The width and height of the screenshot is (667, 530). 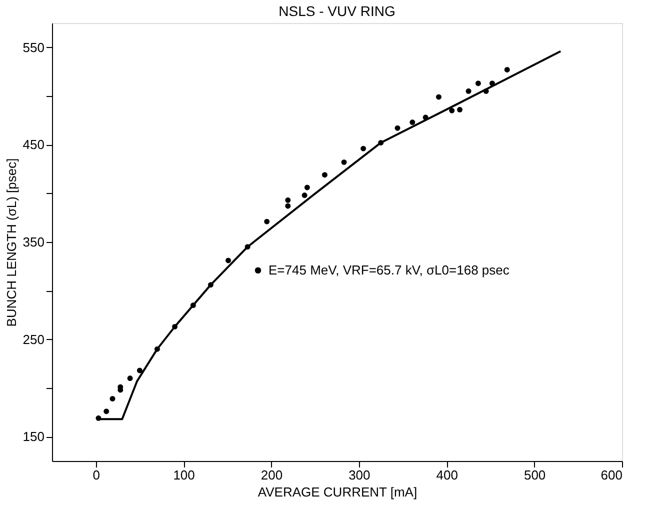 What do you see at coordinates (338, 492) in the screenshot?
I see `x-axis-title: AVERAGE CURRENT [mA]` at bounding box center [338, 492].